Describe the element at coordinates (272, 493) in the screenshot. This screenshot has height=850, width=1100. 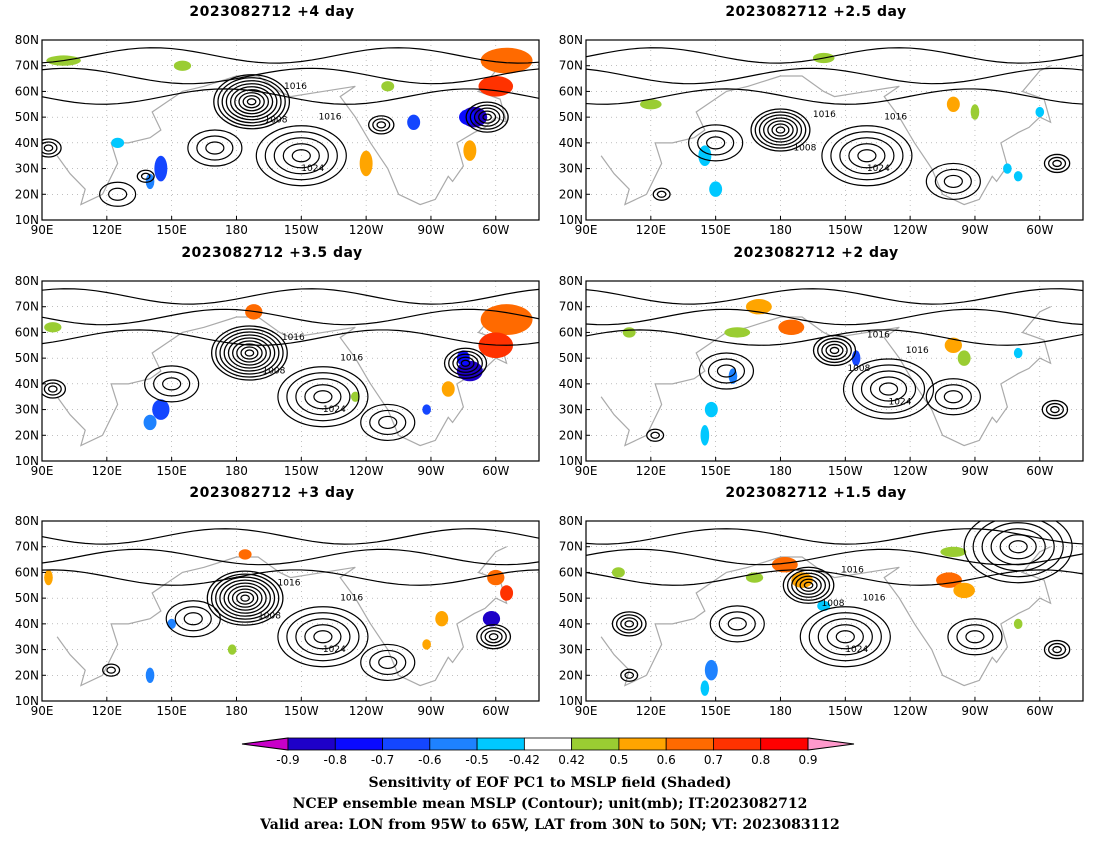
I see `panel-title: 2023082712 +3 day` at that location.